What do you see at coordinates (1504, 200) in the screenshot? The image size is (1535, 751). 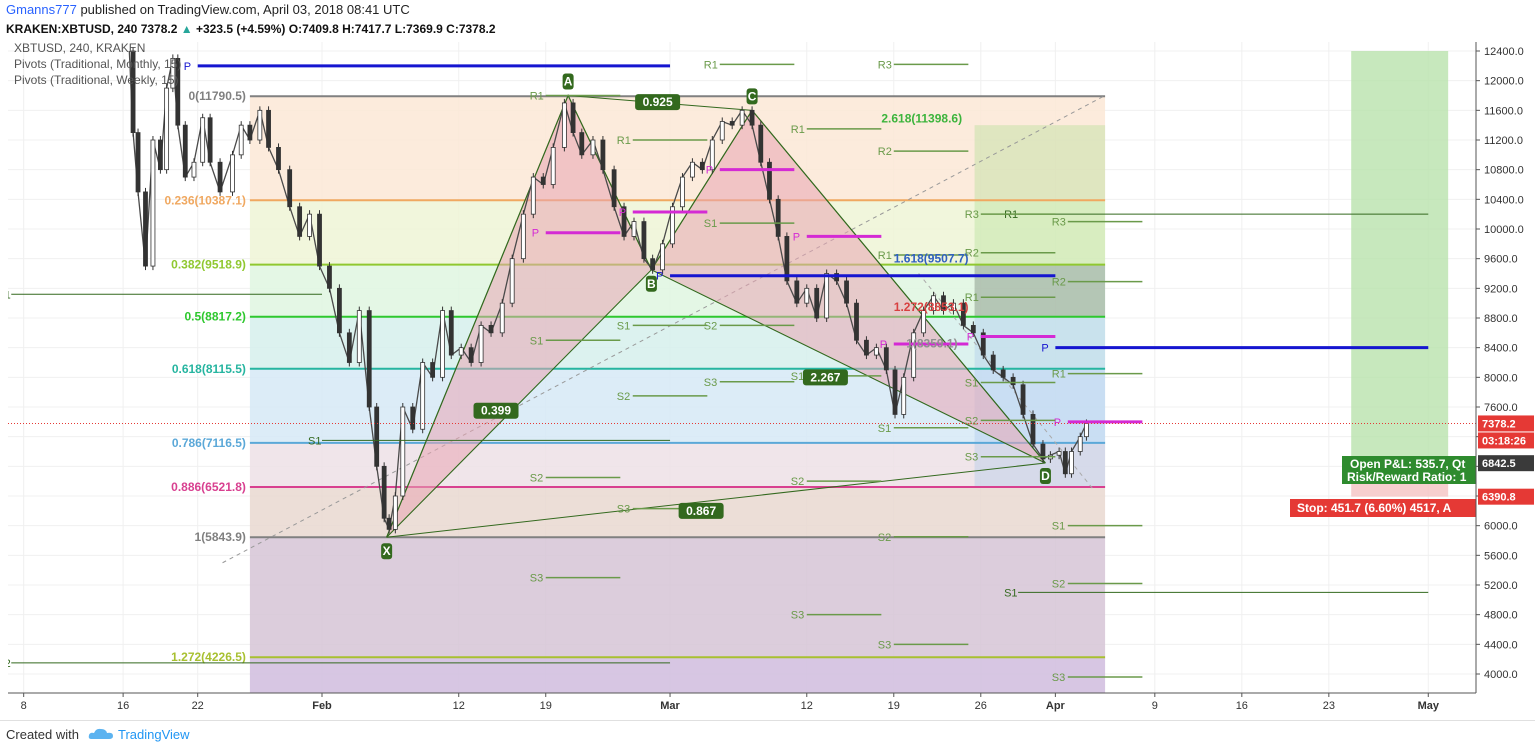 I see `y-tick-label: 10400.0` at bounding box center [1504, 200].